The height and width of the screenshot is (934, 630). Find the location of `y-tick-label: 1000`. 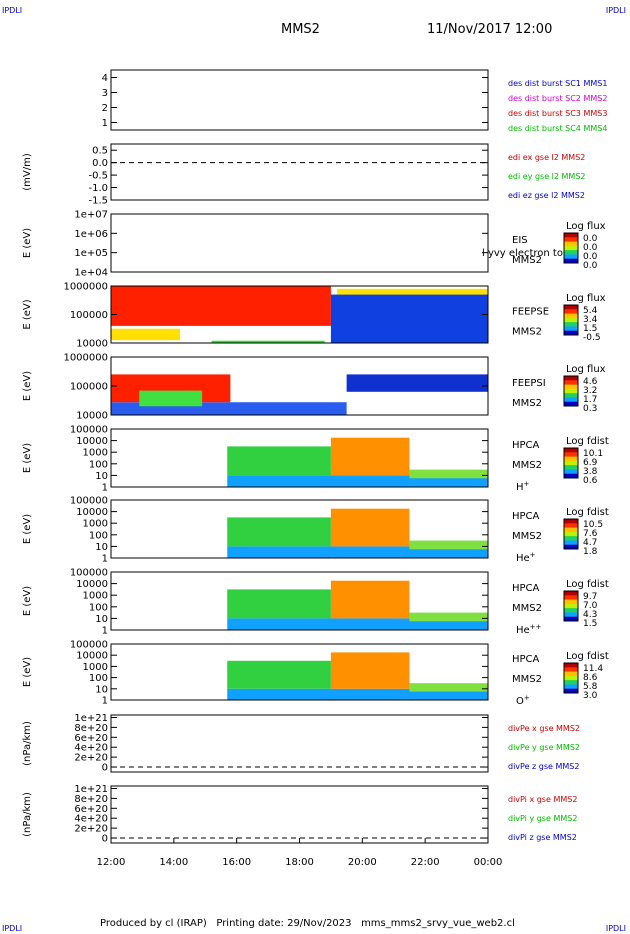

y-tick-label: 1000 is located at coordinates (95, 596).